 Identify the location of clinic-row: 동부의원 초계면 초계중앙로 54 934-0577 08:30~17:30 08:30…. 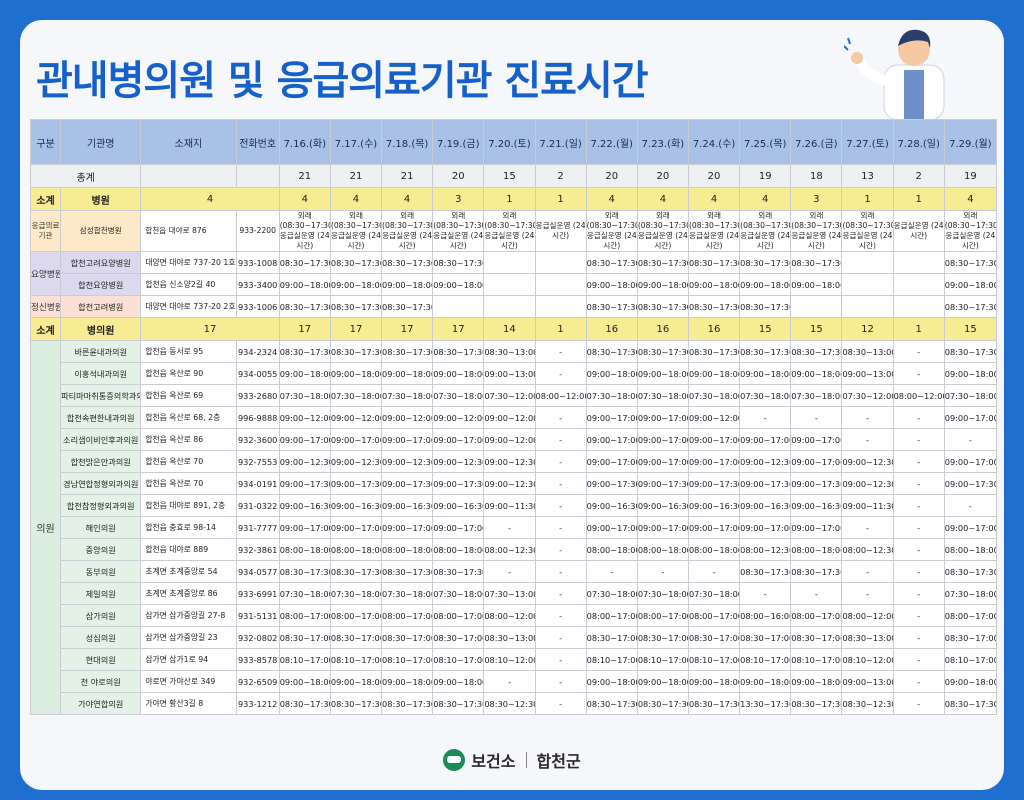
(514, 571).